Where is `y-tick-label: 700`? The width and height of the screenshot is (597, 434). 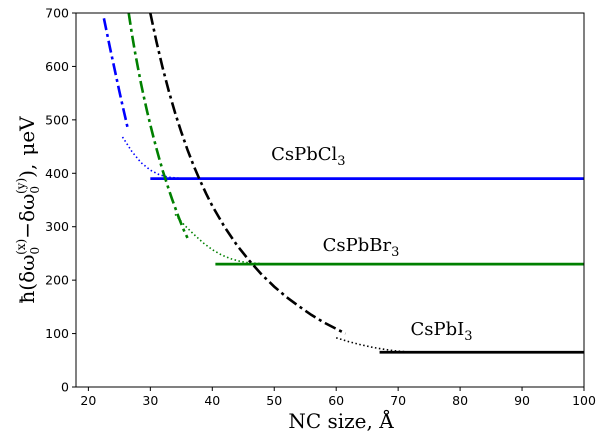
y-tick-label: 700 is located at coordinates (57, 13).